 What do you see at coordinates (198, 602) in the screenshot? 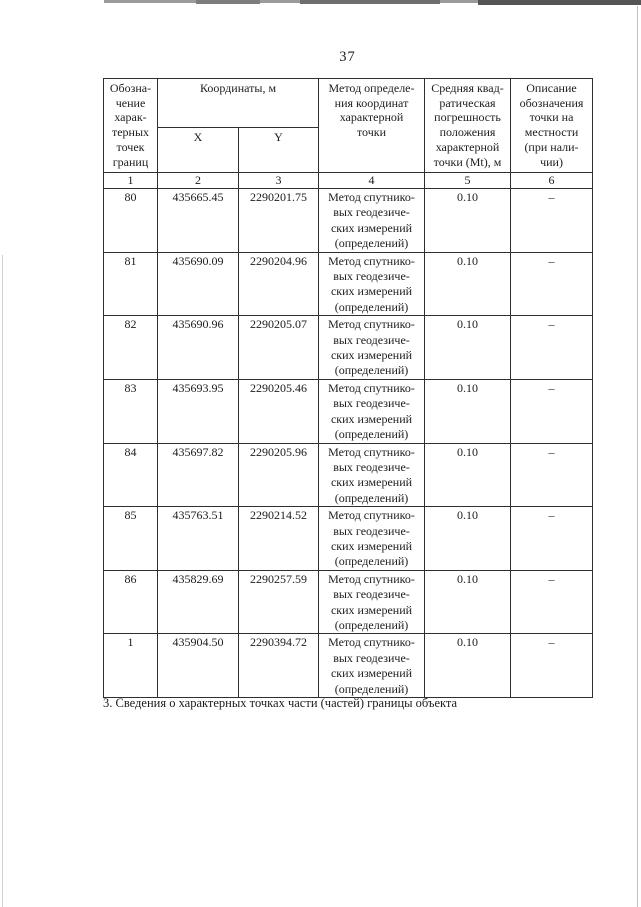
I see `coord-x: 435829.69` at bounding box center [198, 602].